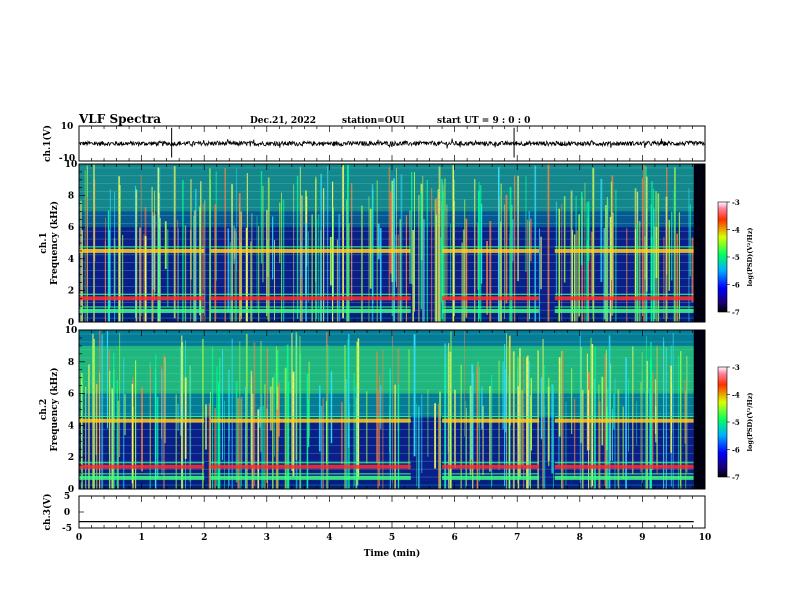 The width and height of the screenshot is (792, 612). What do you see at coordinates (67, 513) in the screenshot?
I see `ch3-ytick-label: 0` at bounding box center [67, 513].